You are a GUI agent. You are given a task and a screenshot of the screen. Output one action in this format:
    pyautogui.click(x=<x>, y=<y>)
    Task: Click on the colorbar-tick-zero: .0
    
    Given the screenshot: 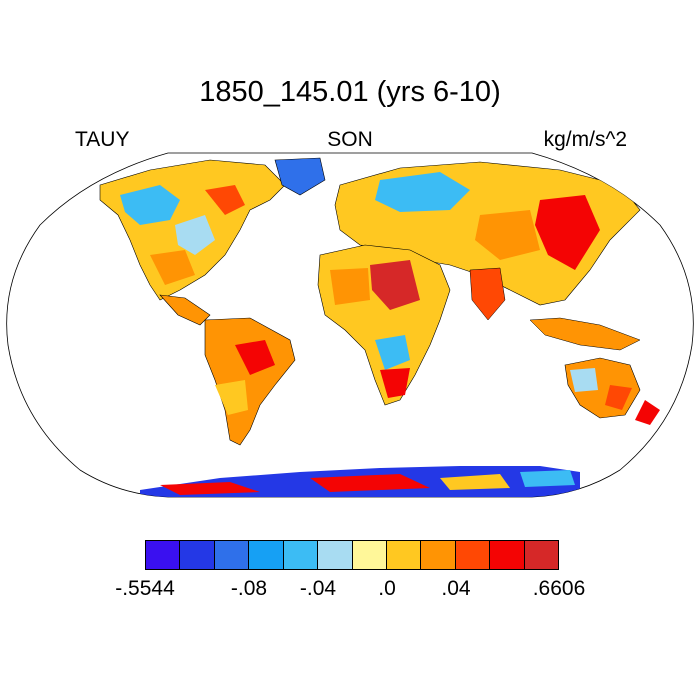 What is the action you would take?
    pyautogui.click(x=387, y=588)
    